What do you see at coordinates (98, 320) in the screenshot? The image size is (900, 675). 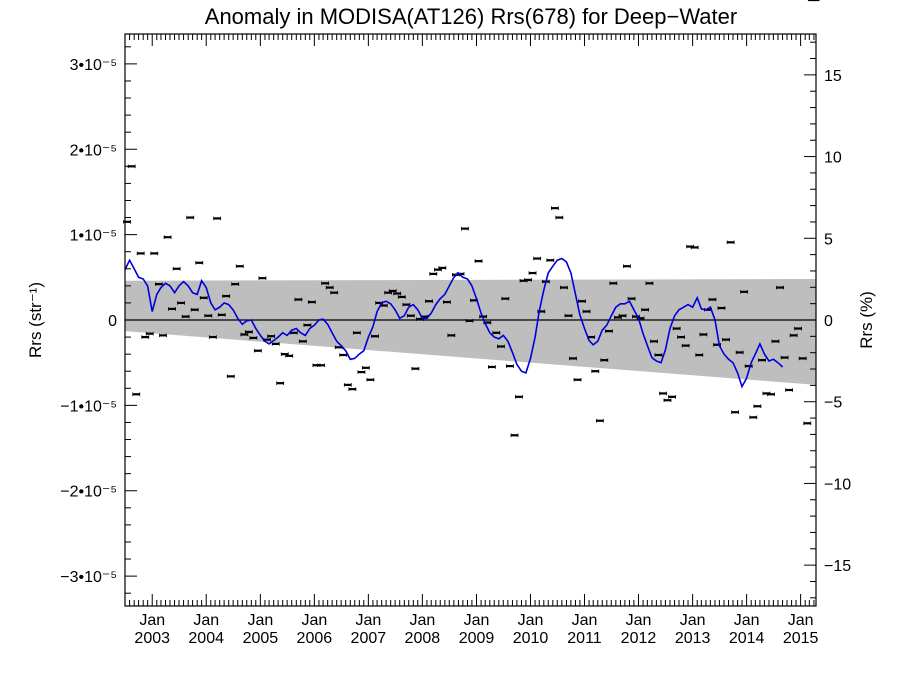 I see `left-axis: 3•10⁻⁵ 2•10⁻⁵ 1•10⁻⁵ 0 −1•10⁻⁵ −2•10⁻⁵ −3•10⁻⁵` at bounding box center [98, 320].